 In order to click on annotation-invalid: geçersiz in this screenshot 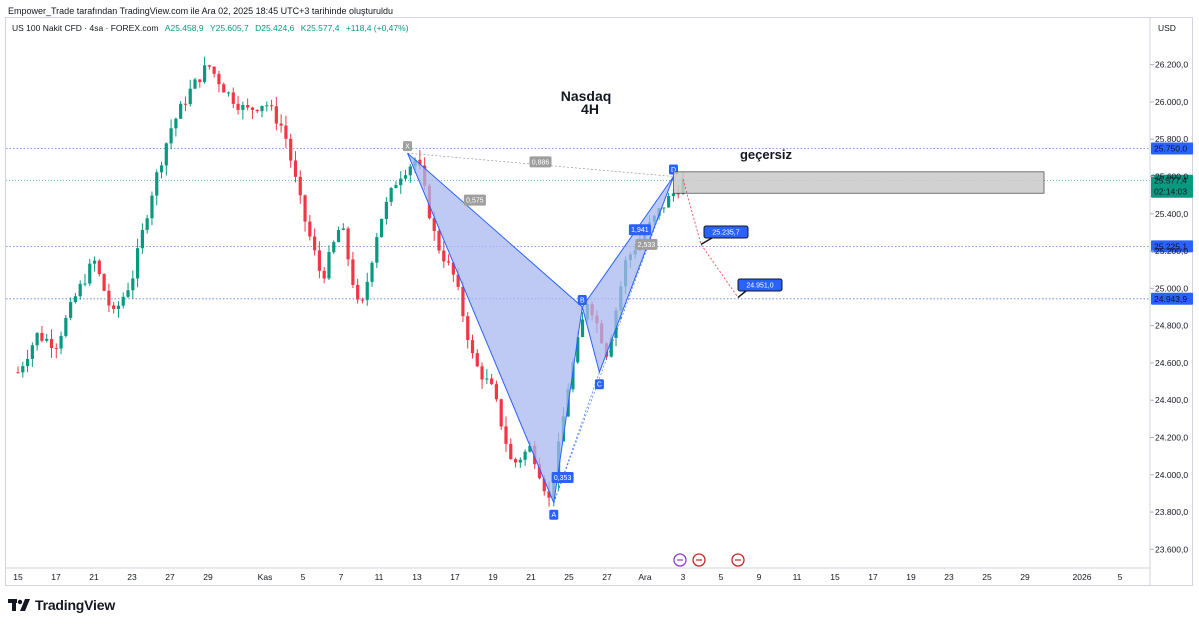, I will do `click(766, 154)`.